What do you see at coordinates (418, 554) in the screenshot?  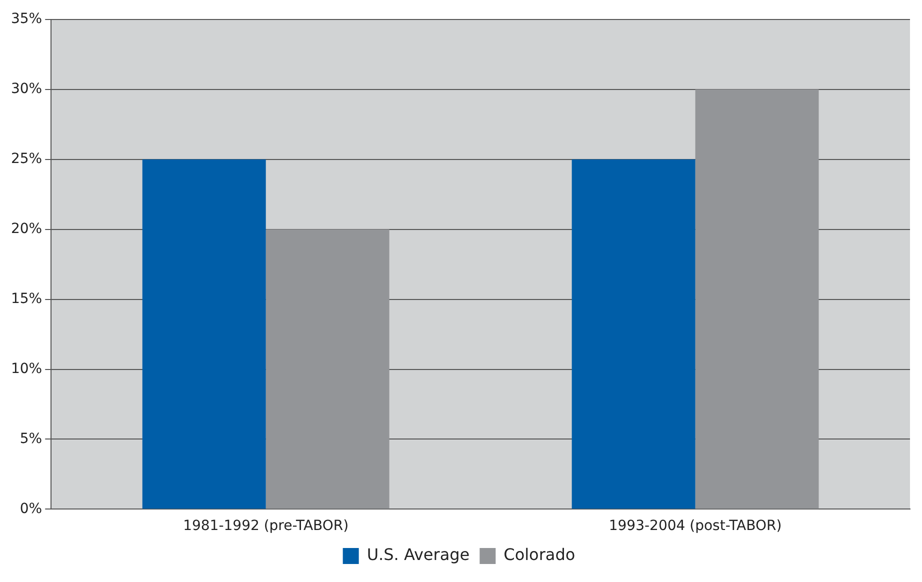 I see `legend-label: U.S. Average` at bounding box center [418, 554].